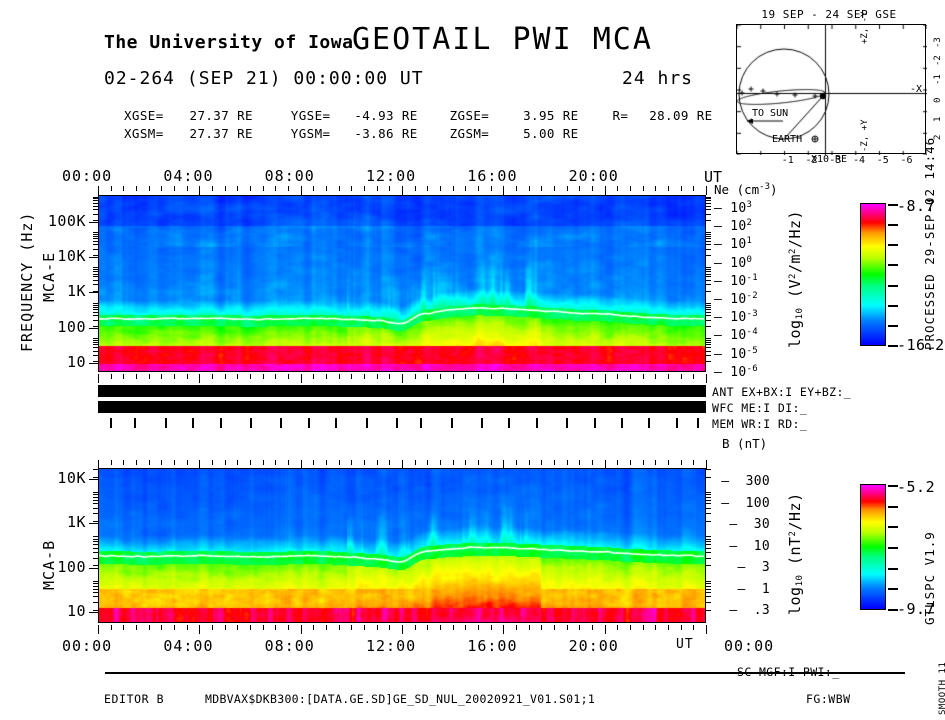 Image resolution: width=945 pixels, height=720 pixels. I want to click on orbit-xlabel: X10 RE, so click(829, 159).